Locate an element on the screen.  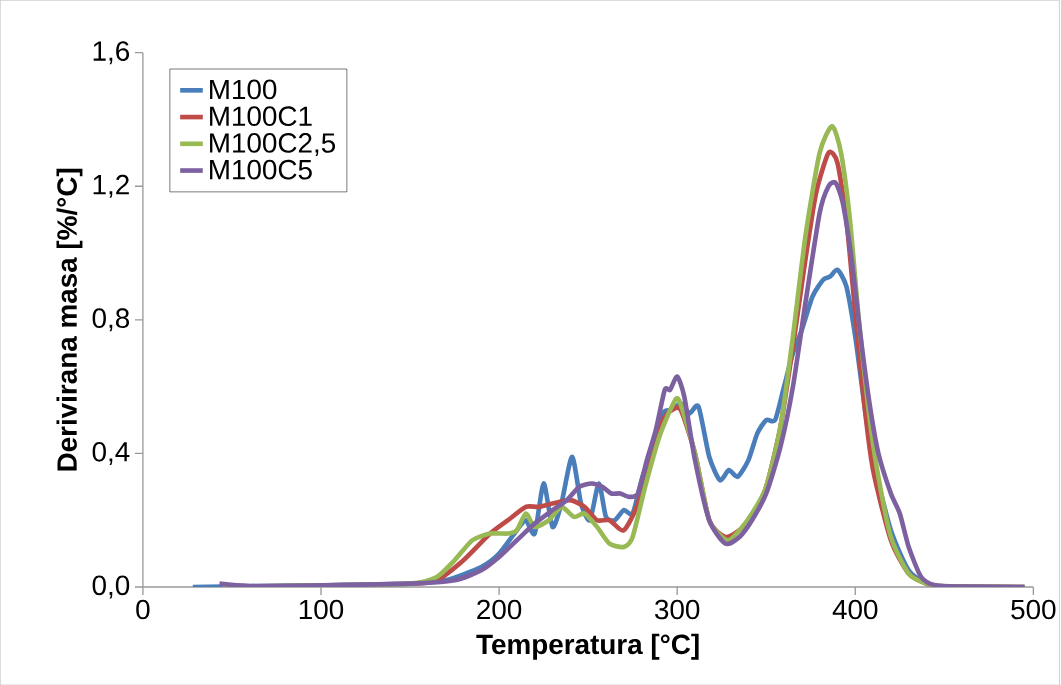
legend-label: M100 is located at coordinates (243, 89).